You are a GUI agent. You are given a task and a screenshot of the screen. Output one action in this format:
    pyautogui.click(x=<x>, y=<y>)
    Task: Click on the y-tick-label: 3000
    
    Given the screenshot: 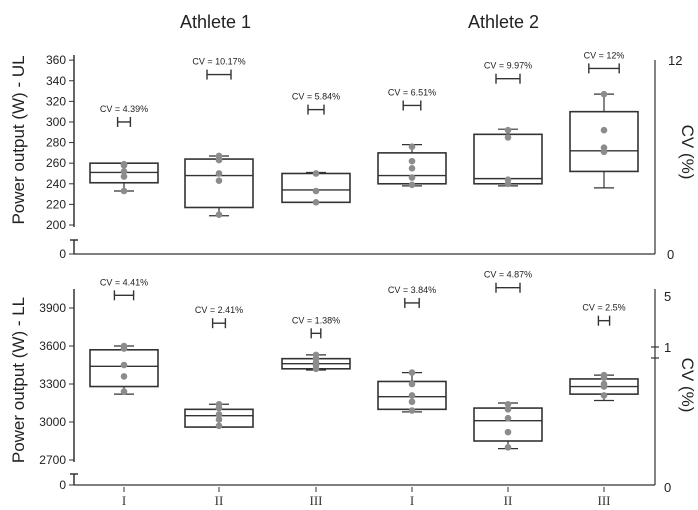 What is the action you would take?
    pyautogui.click(x=52, y=422)
    